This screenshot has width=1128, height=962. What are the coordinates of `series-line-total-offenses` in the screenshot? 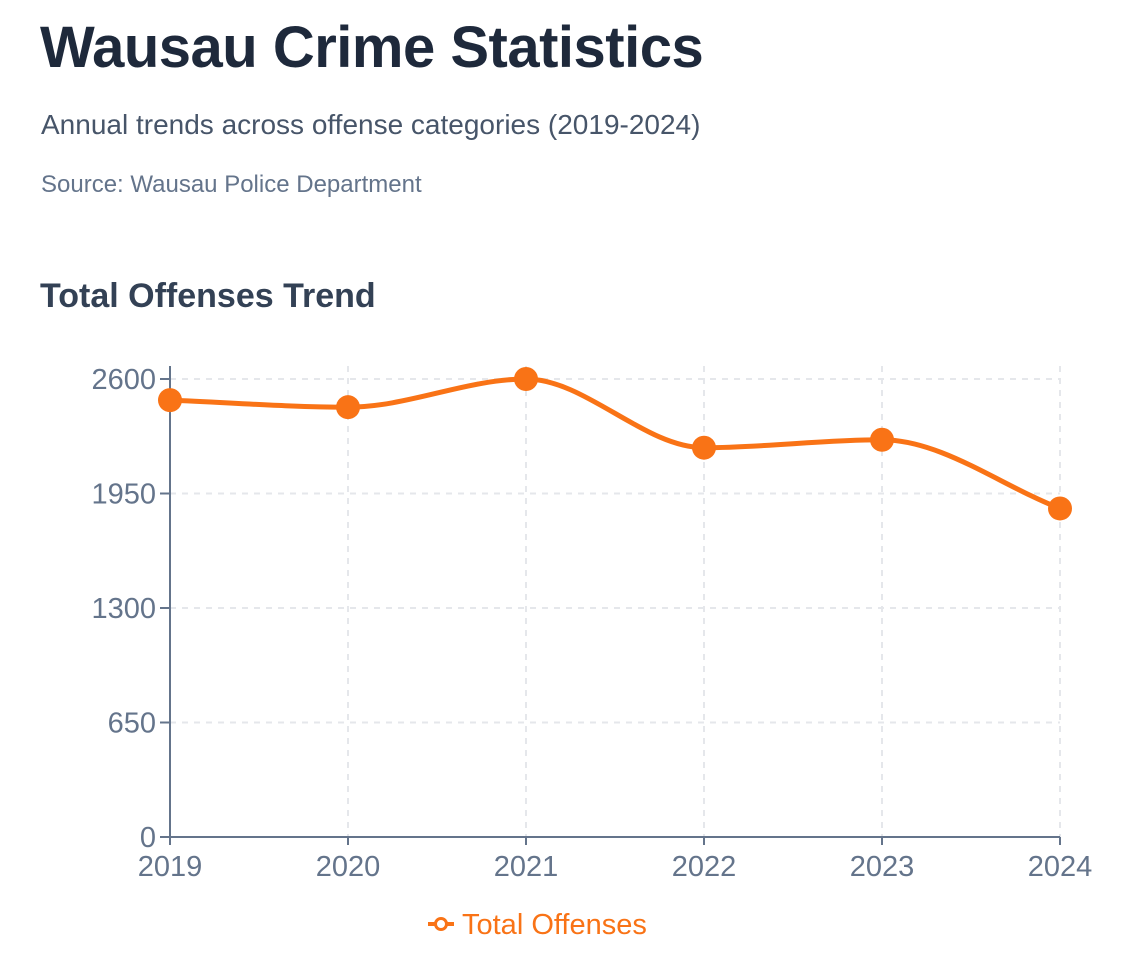 It's located at (615, 443).